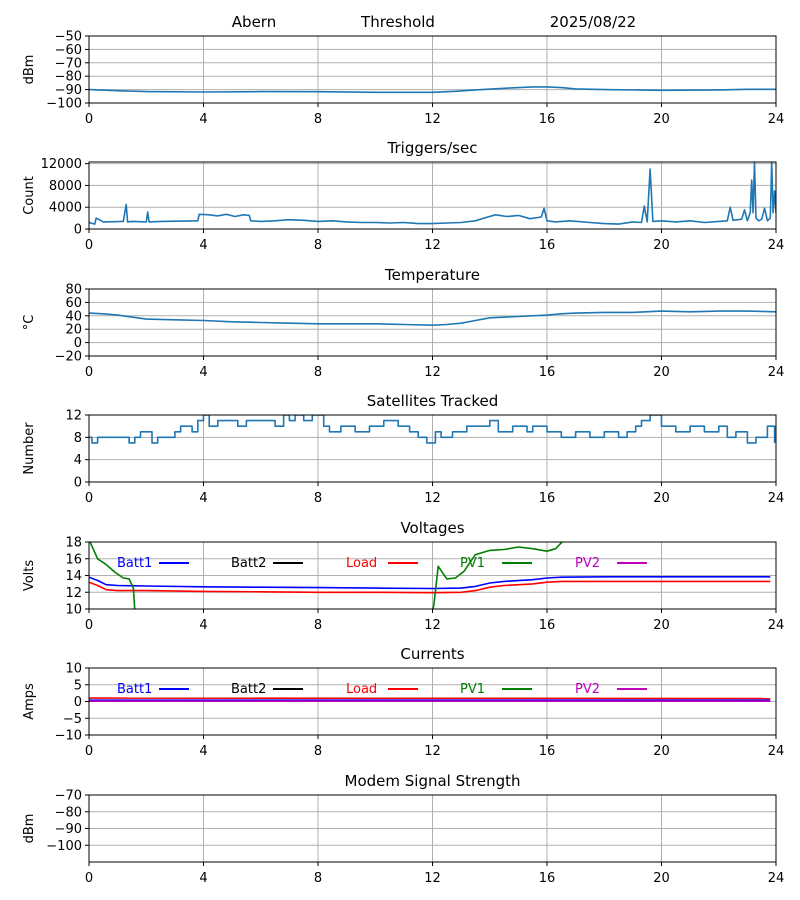  Describe the element at coordinates (432, 148) in the screenshot. I see `chart-title: Triggers/sec` at that location.